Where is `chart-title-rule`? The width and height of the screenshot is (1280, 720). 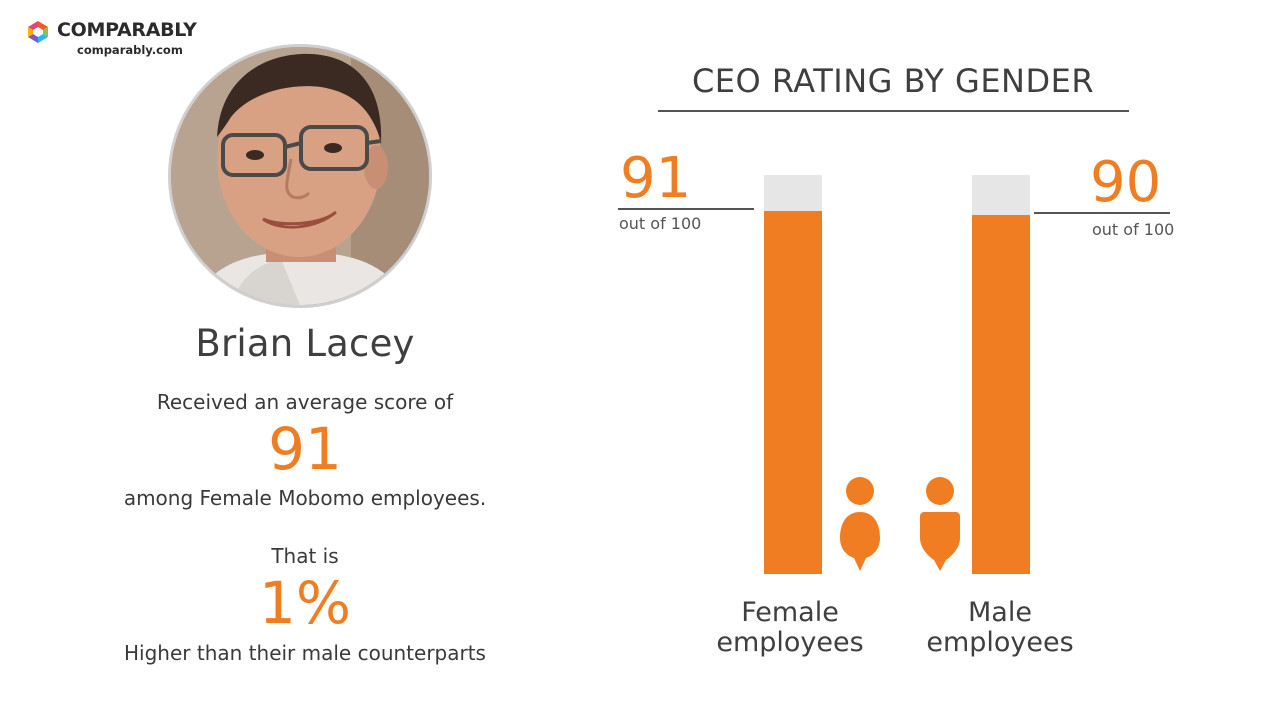 chart-title-rule is located at coordinates (893, 111).